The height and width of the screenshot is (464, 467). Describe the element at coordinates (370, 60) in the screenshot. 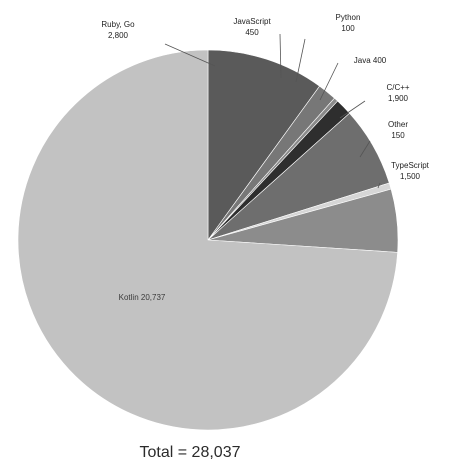

I see `slice-label: Java 400` at that location.